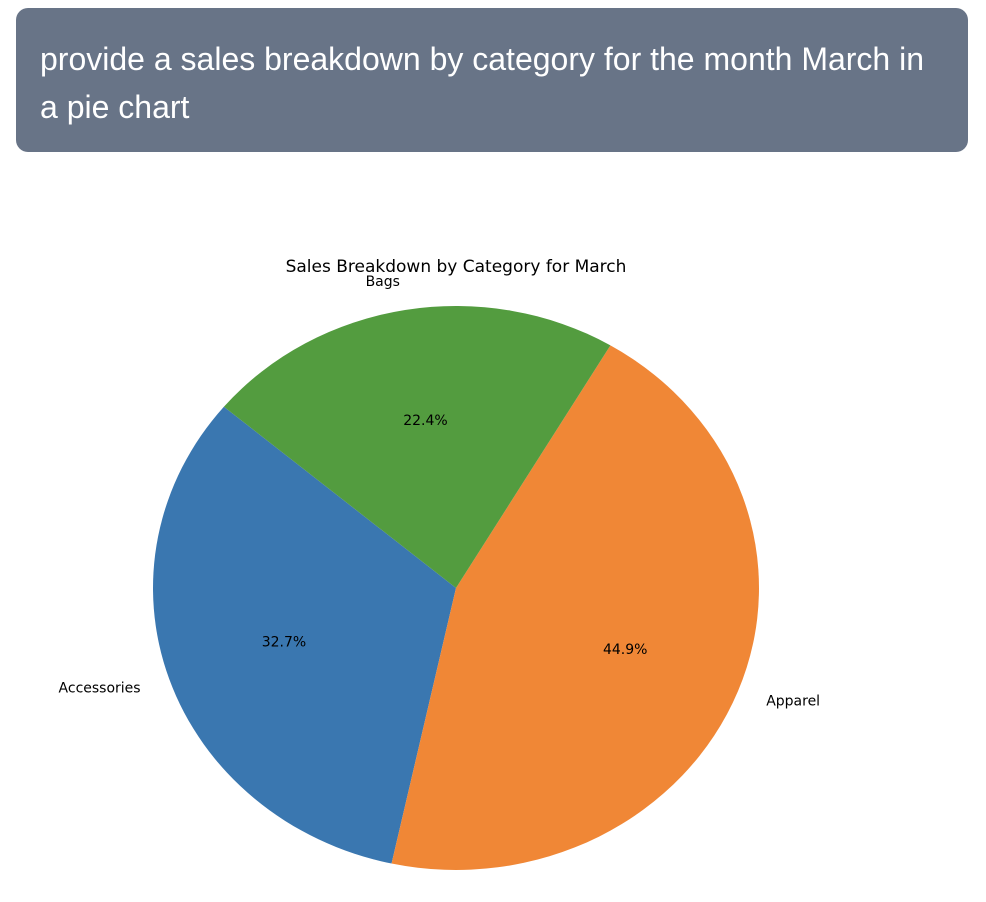 This screenshot has width=986, height=902. What do you see at coordinates (383, 282) in the screenshot?
I see `slice-label-bags: Bags` at bounding box center [383, 282].